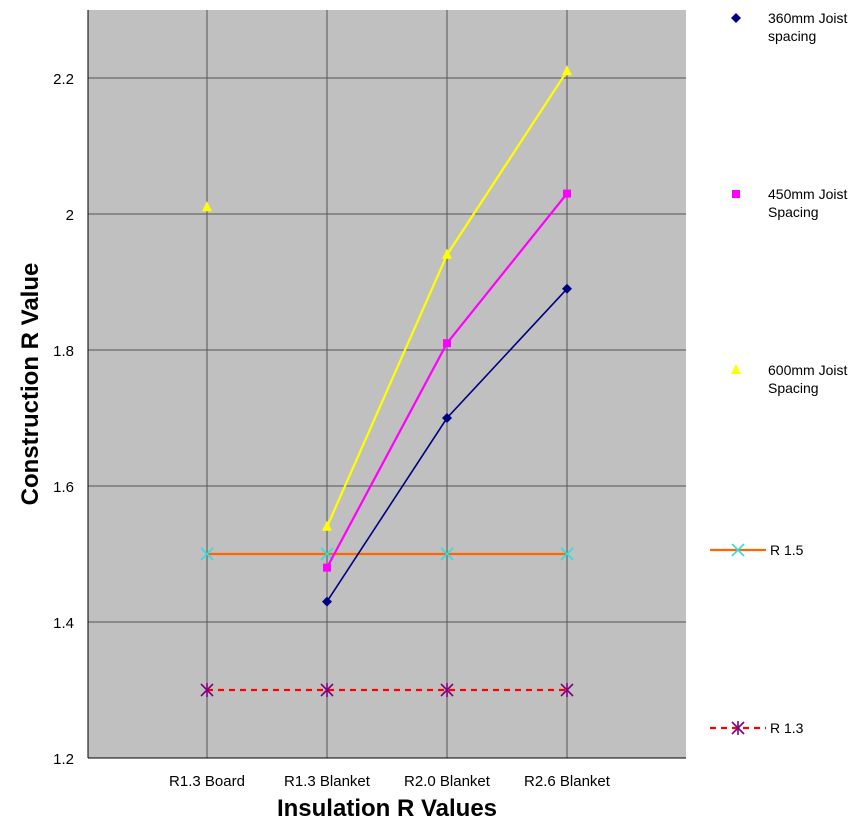  Describe the element at coordinates (30, 384) in the screenshot. I see `y-axis-title: Construction R Value` at that location.